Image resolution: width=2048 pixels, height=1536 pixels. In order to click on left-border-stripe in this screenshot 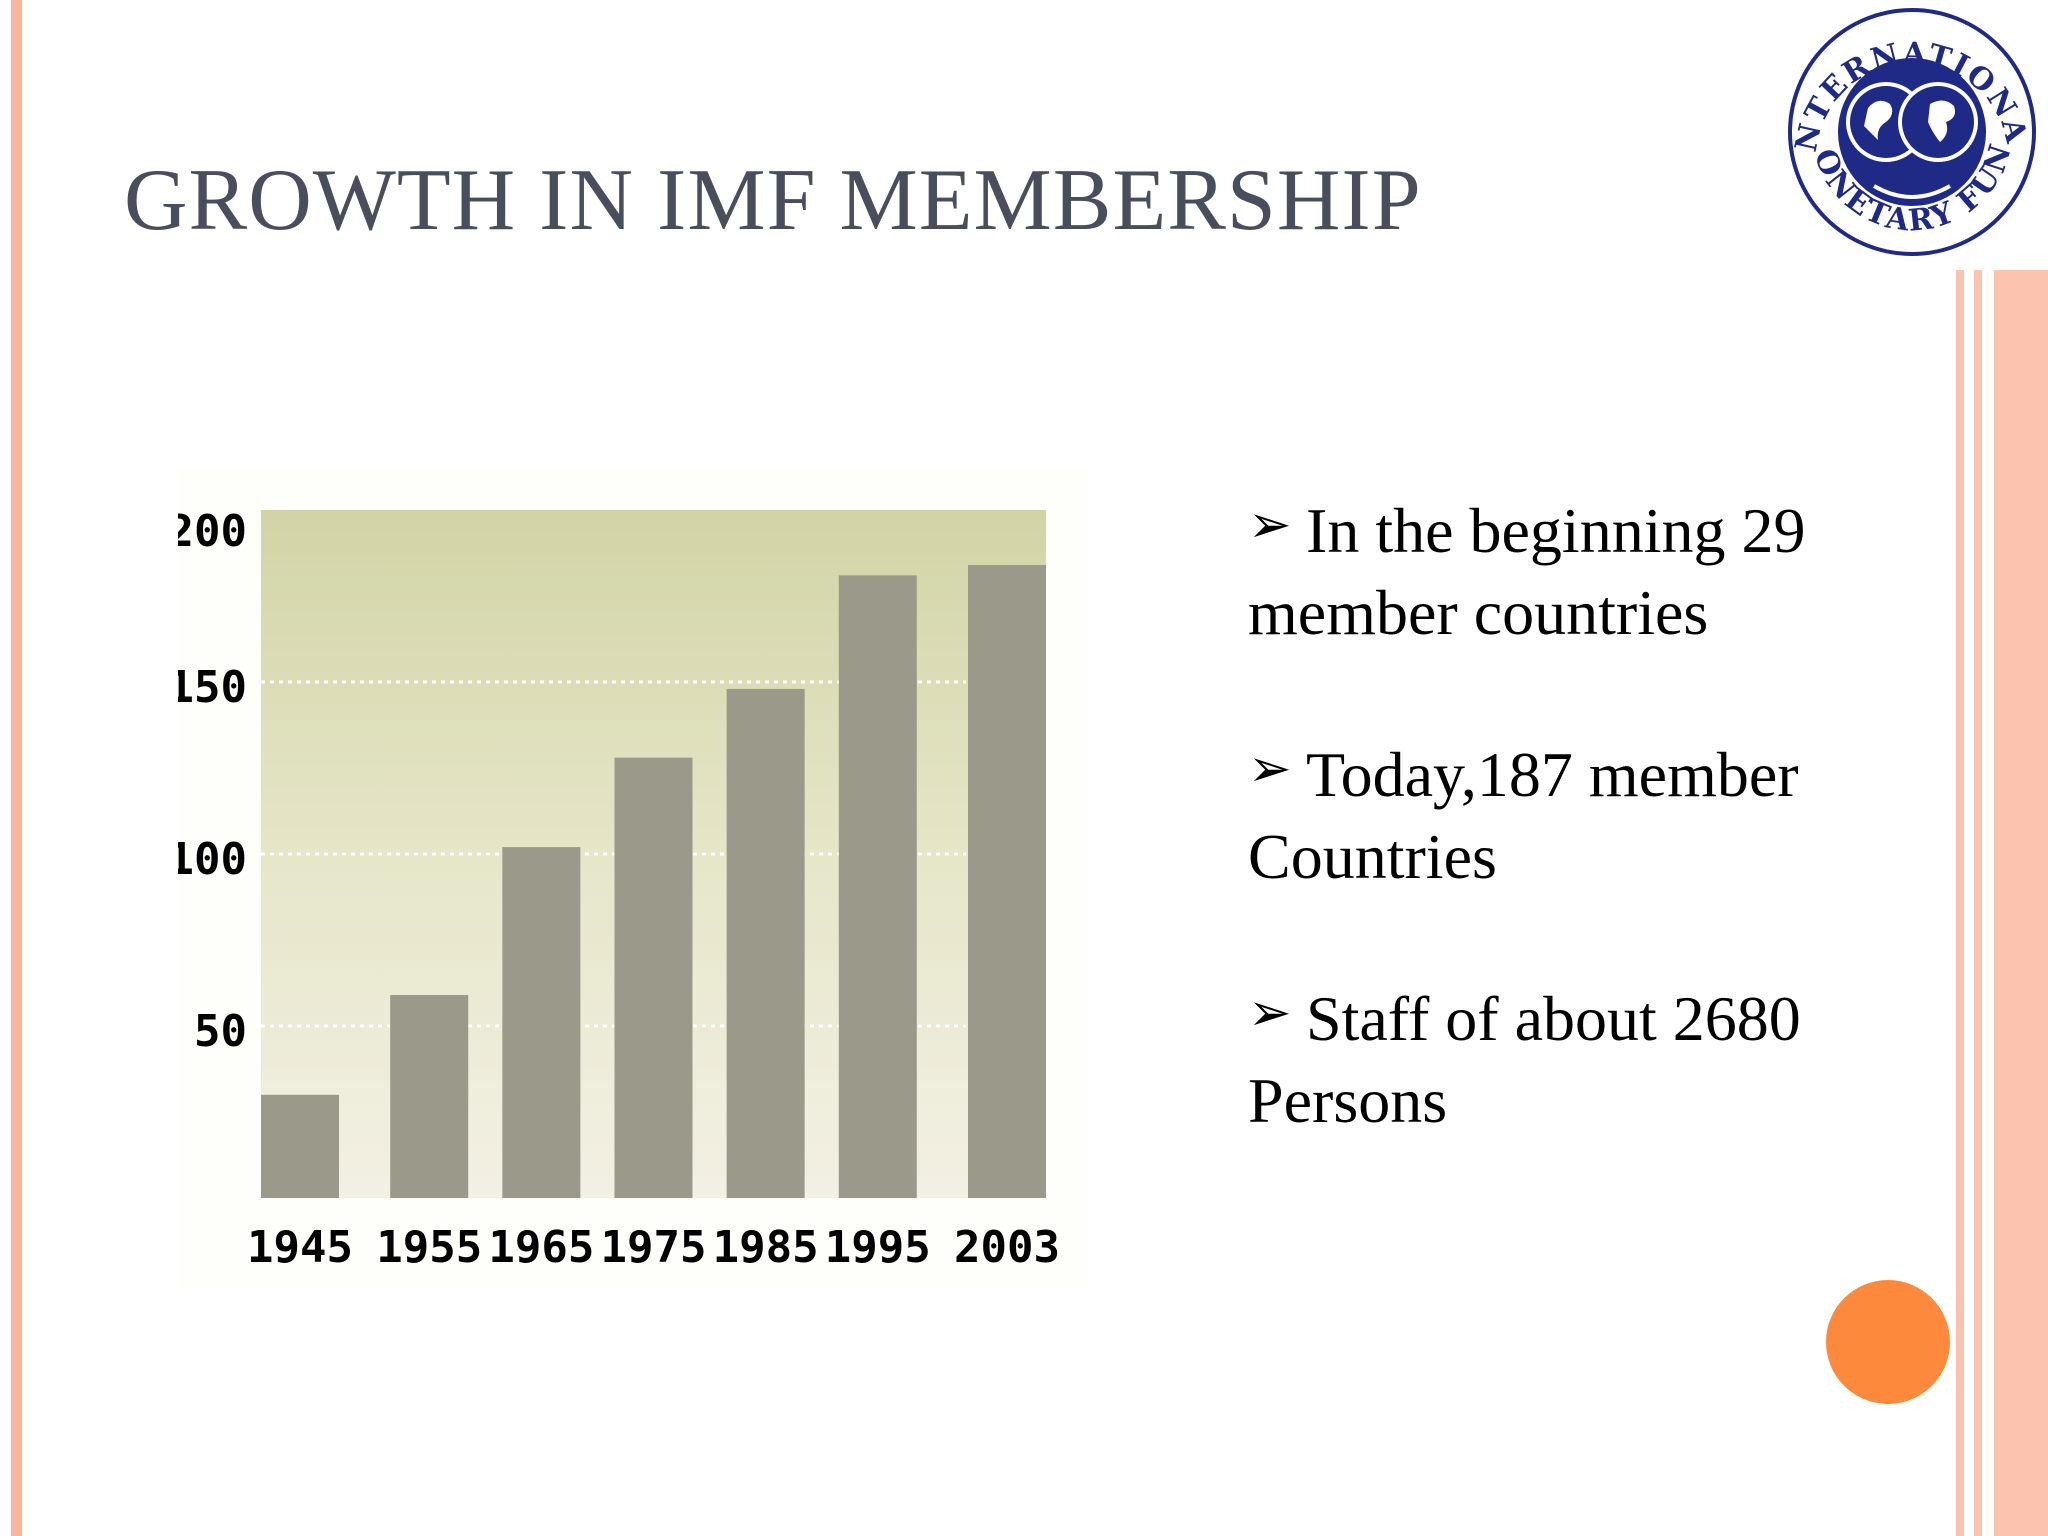, I will do `click(16, 768)`.